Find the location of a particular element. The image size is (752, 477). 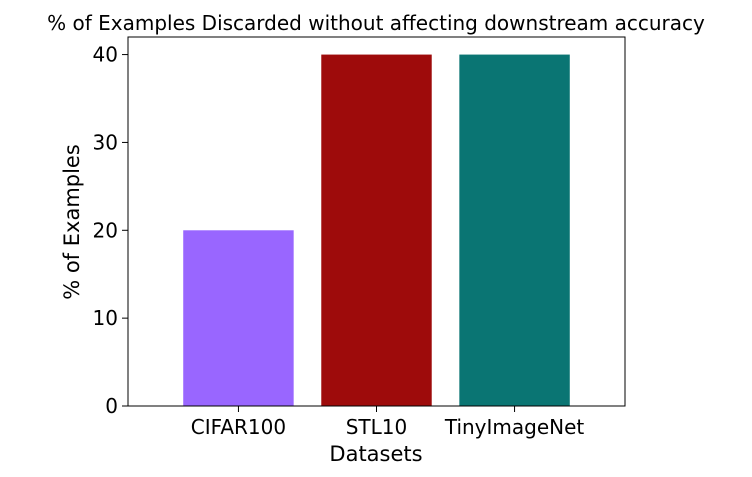

y-tick-label: 40 is located at coordinates (105, 55).